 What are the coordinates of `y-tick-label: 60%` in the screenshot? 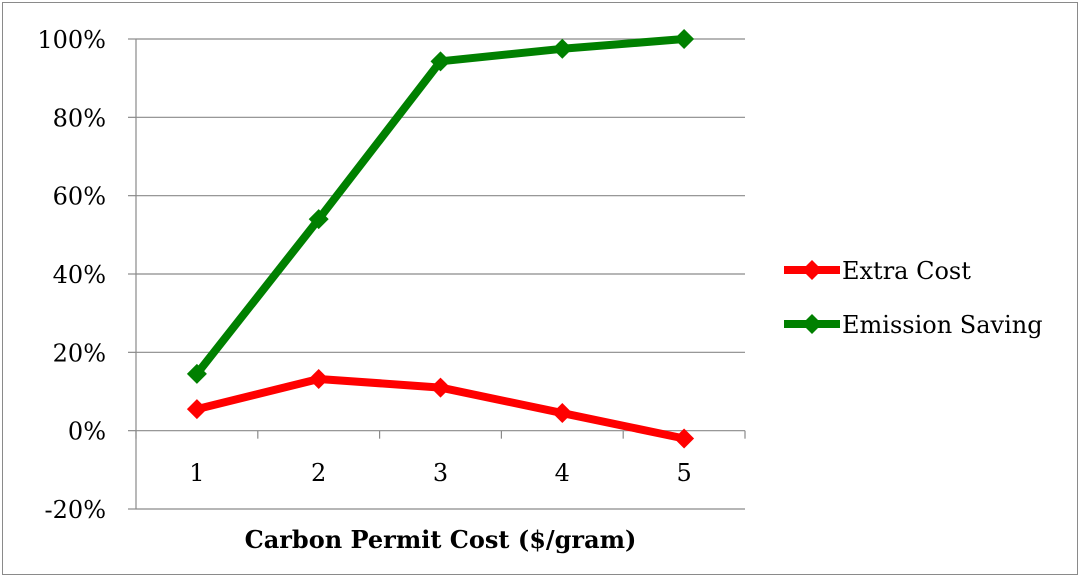 It's located at (79, 197).